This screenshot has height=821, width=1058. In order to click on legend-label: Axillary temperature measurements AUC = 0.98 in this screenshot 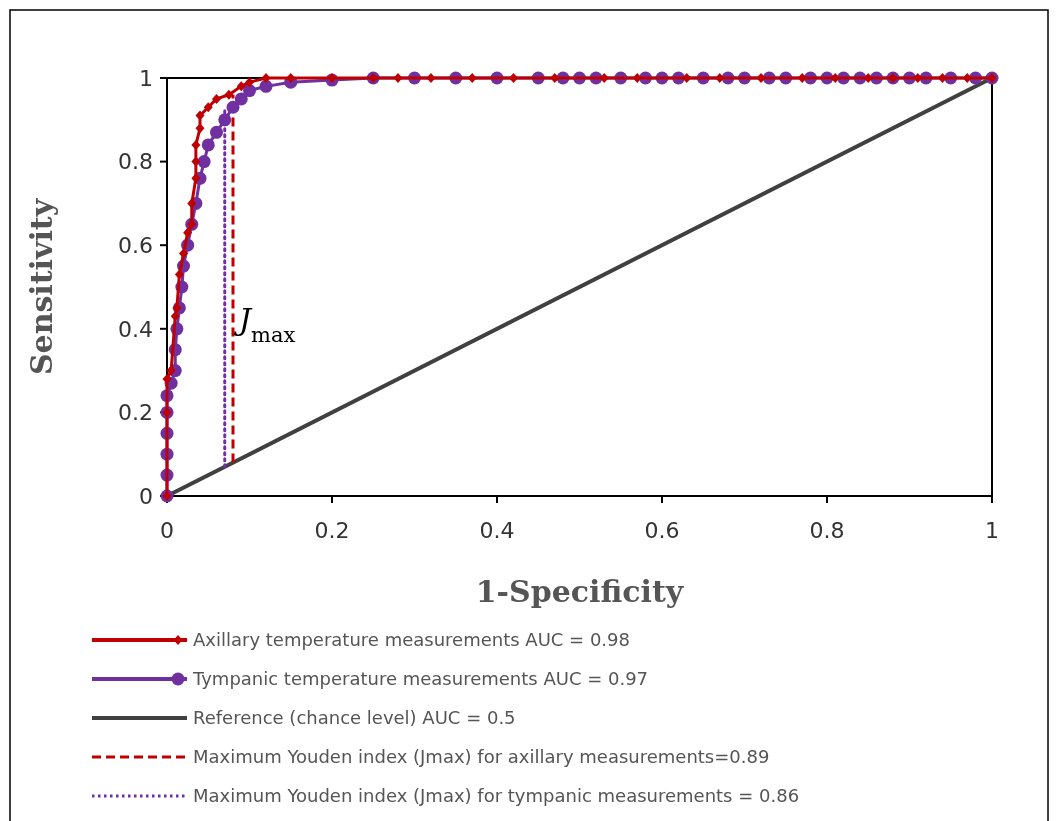, I will do `click(411, 640)`.